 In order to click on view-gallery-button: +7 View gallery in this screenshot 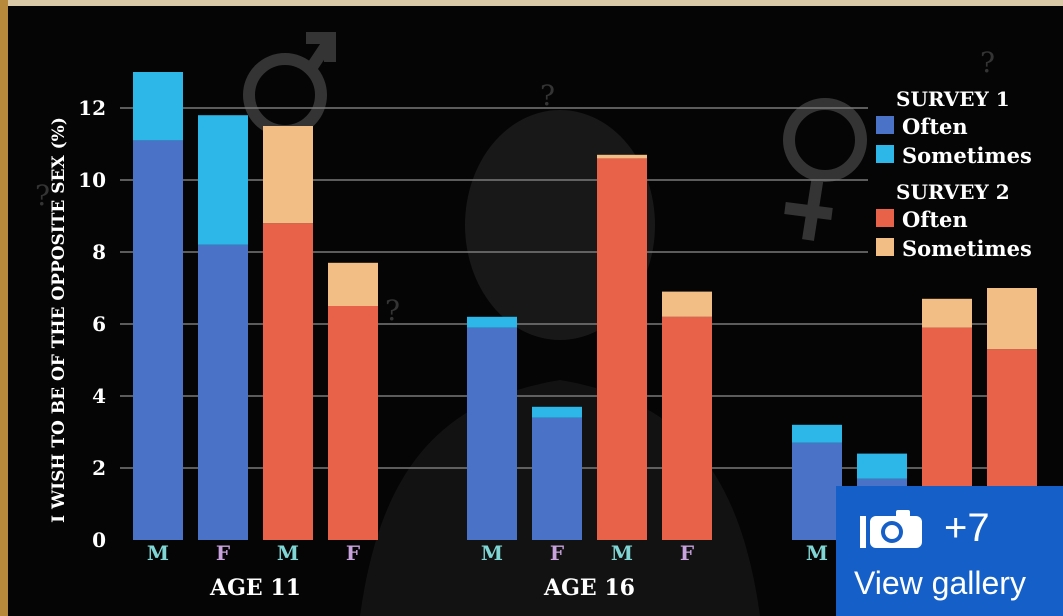, I will do `click(949, 551)`.